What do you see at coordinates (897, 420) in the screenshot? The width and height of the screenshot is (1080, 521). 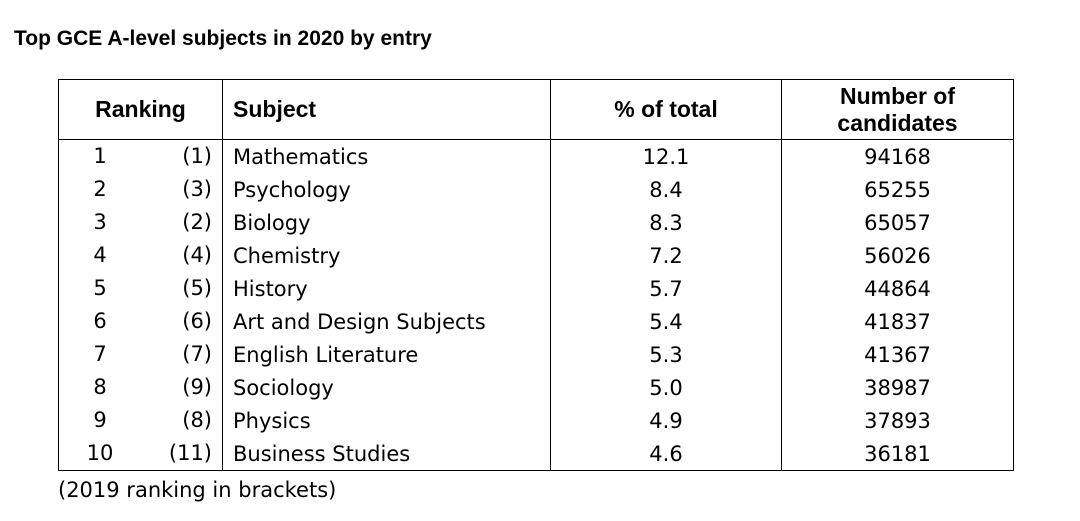 I see `candidates-cell: 37893` at bounding box center [897, 420].